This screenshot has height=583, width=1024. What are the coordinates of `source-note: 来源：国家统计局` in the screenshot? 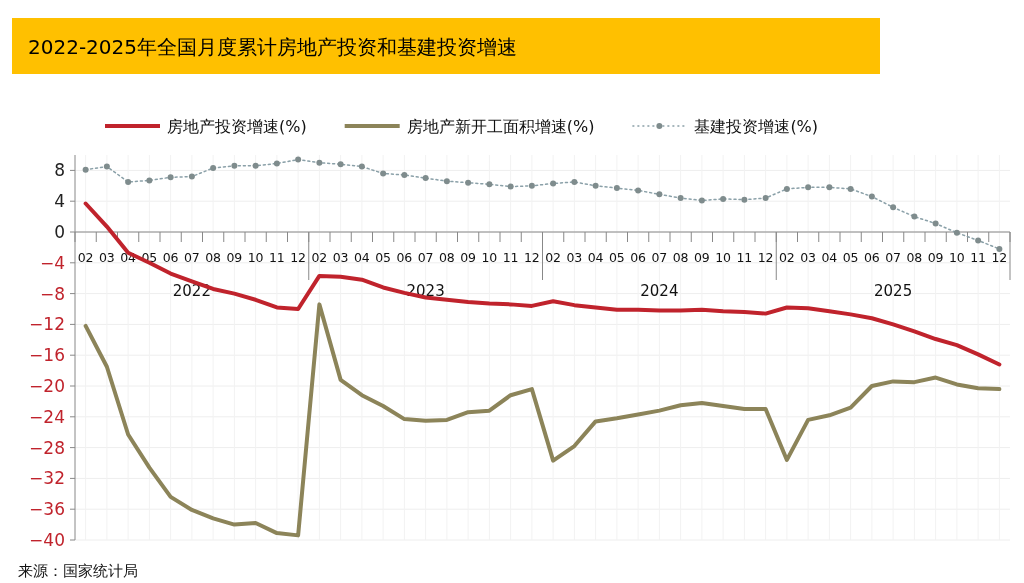 It's located at (78, 571).